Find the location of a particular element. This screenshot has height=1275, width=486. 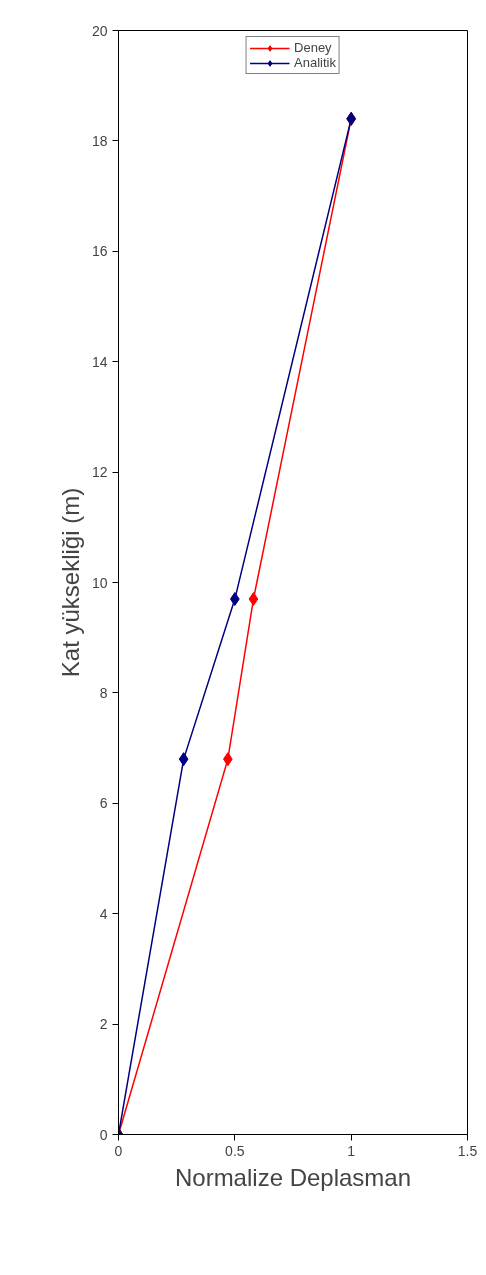

x-tick-label: 0.5 is located at coordinates (235, 1150).